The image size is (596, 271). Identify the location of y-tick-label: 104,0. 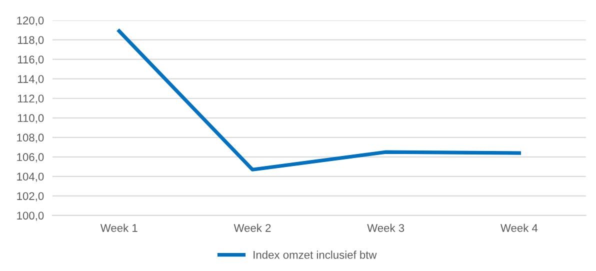
(30, 177).